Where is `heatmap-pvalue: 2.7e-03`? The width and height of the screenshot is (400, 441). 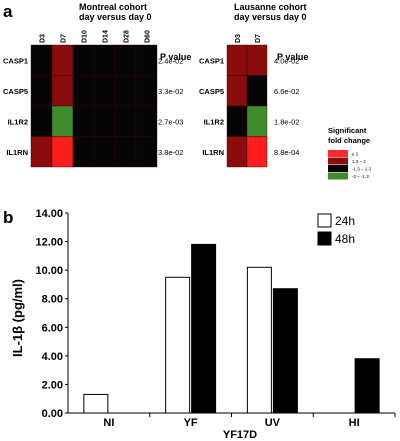 heatmap-pvalue: 2.7e-03 is located at coordinates (170, 121).